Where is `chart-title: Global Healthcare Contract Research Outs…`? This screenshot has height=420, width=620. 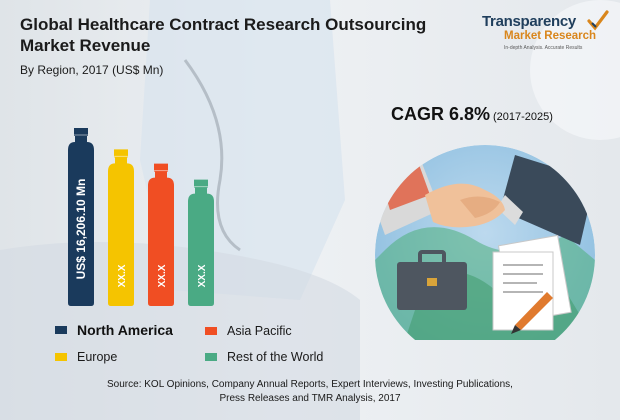 chart-title: Global Healthcare Contract Research Outs… is located at coordinates (223, 35).